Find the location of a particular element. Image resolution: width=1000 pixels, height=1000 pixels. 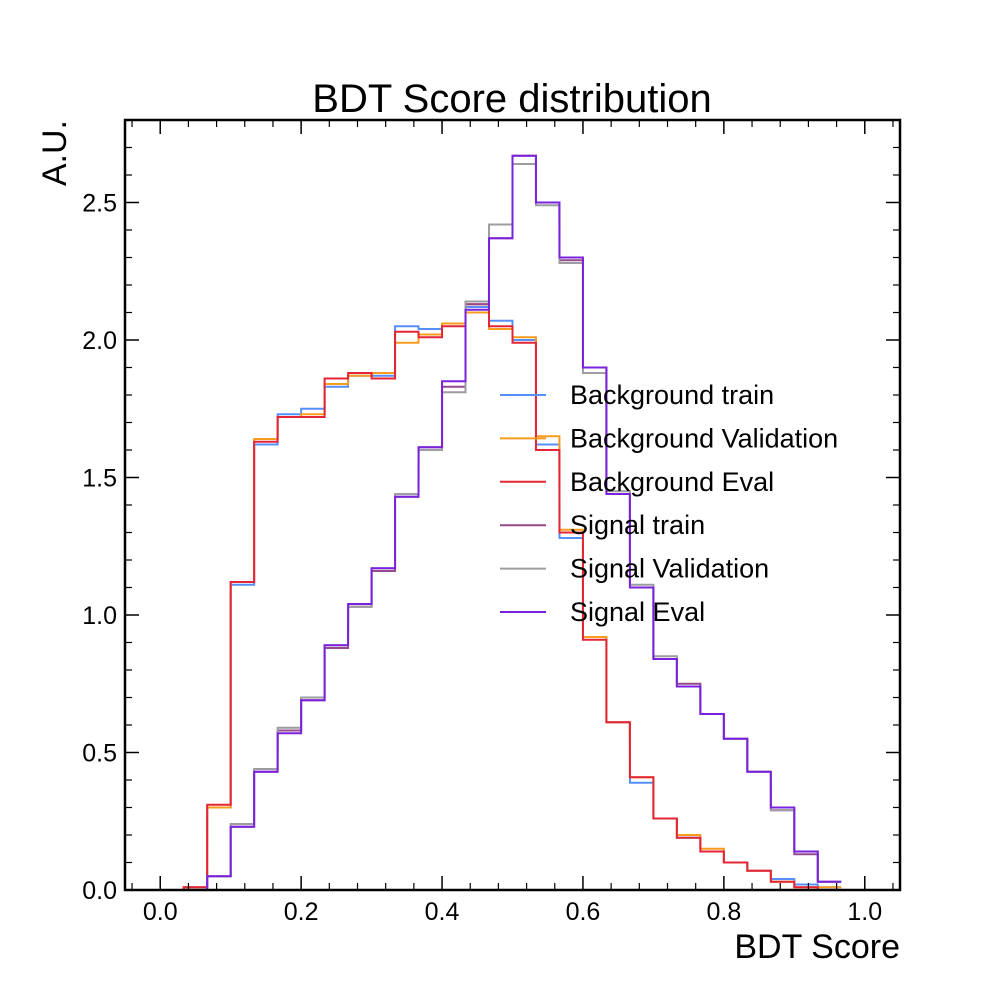

legend-label-1: Background train is located at coordinates (672, 395).